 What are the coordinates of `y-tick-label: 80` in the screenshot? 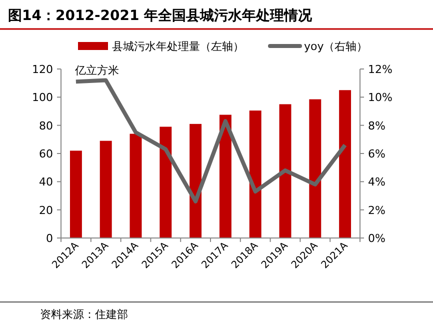 It's located at (46, 125).